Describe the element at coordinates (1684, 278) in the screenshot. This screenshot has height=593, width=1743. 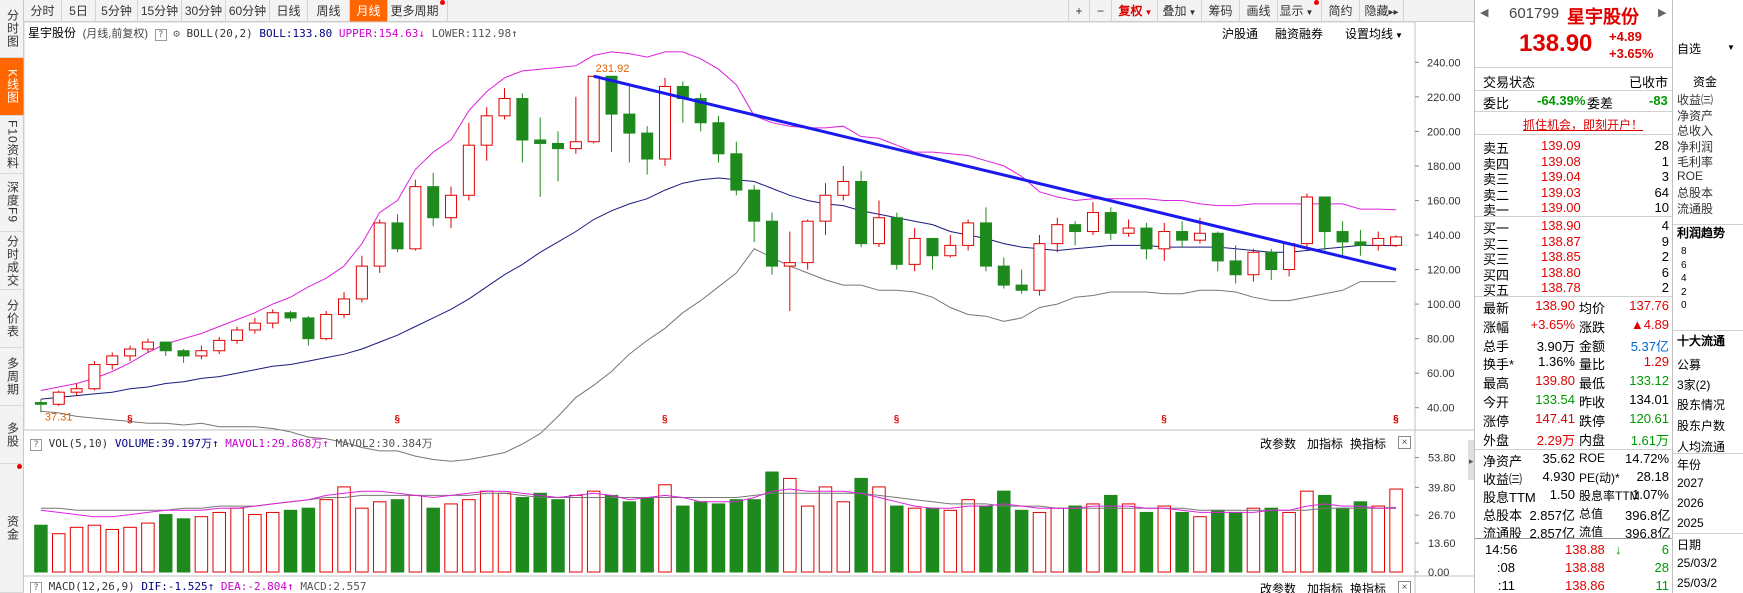
I see `trend-axis-label: 4` at that location.